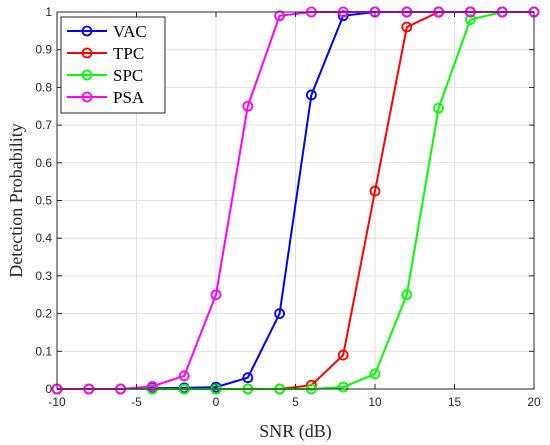  I want to click on y-tick-label: 0.8, so click(43, 87).